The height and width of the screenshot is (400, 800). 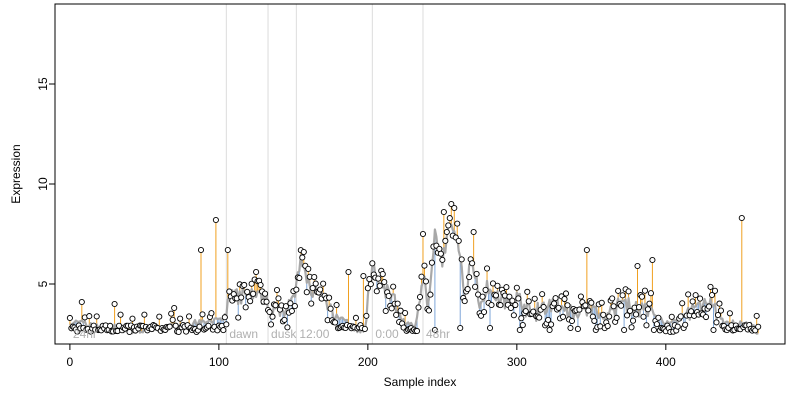 What do you see at coordinates (314, 334) in the screenshot?
I see `phase-label: 12:00` at bounding box center [314, 334].